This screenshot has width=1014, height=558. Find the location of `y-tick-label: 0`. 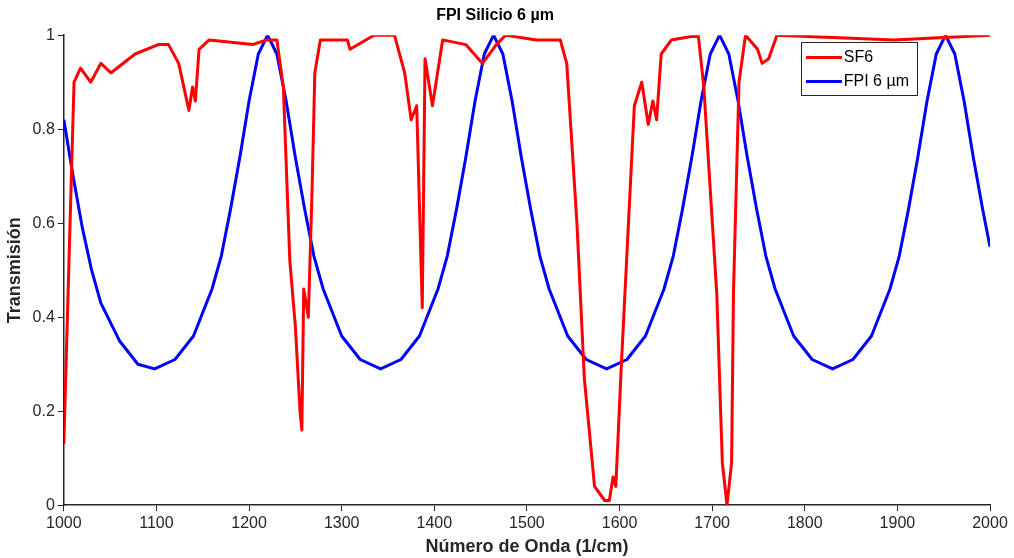

y-tick-label: 0 is located at coordinates (50, 504).